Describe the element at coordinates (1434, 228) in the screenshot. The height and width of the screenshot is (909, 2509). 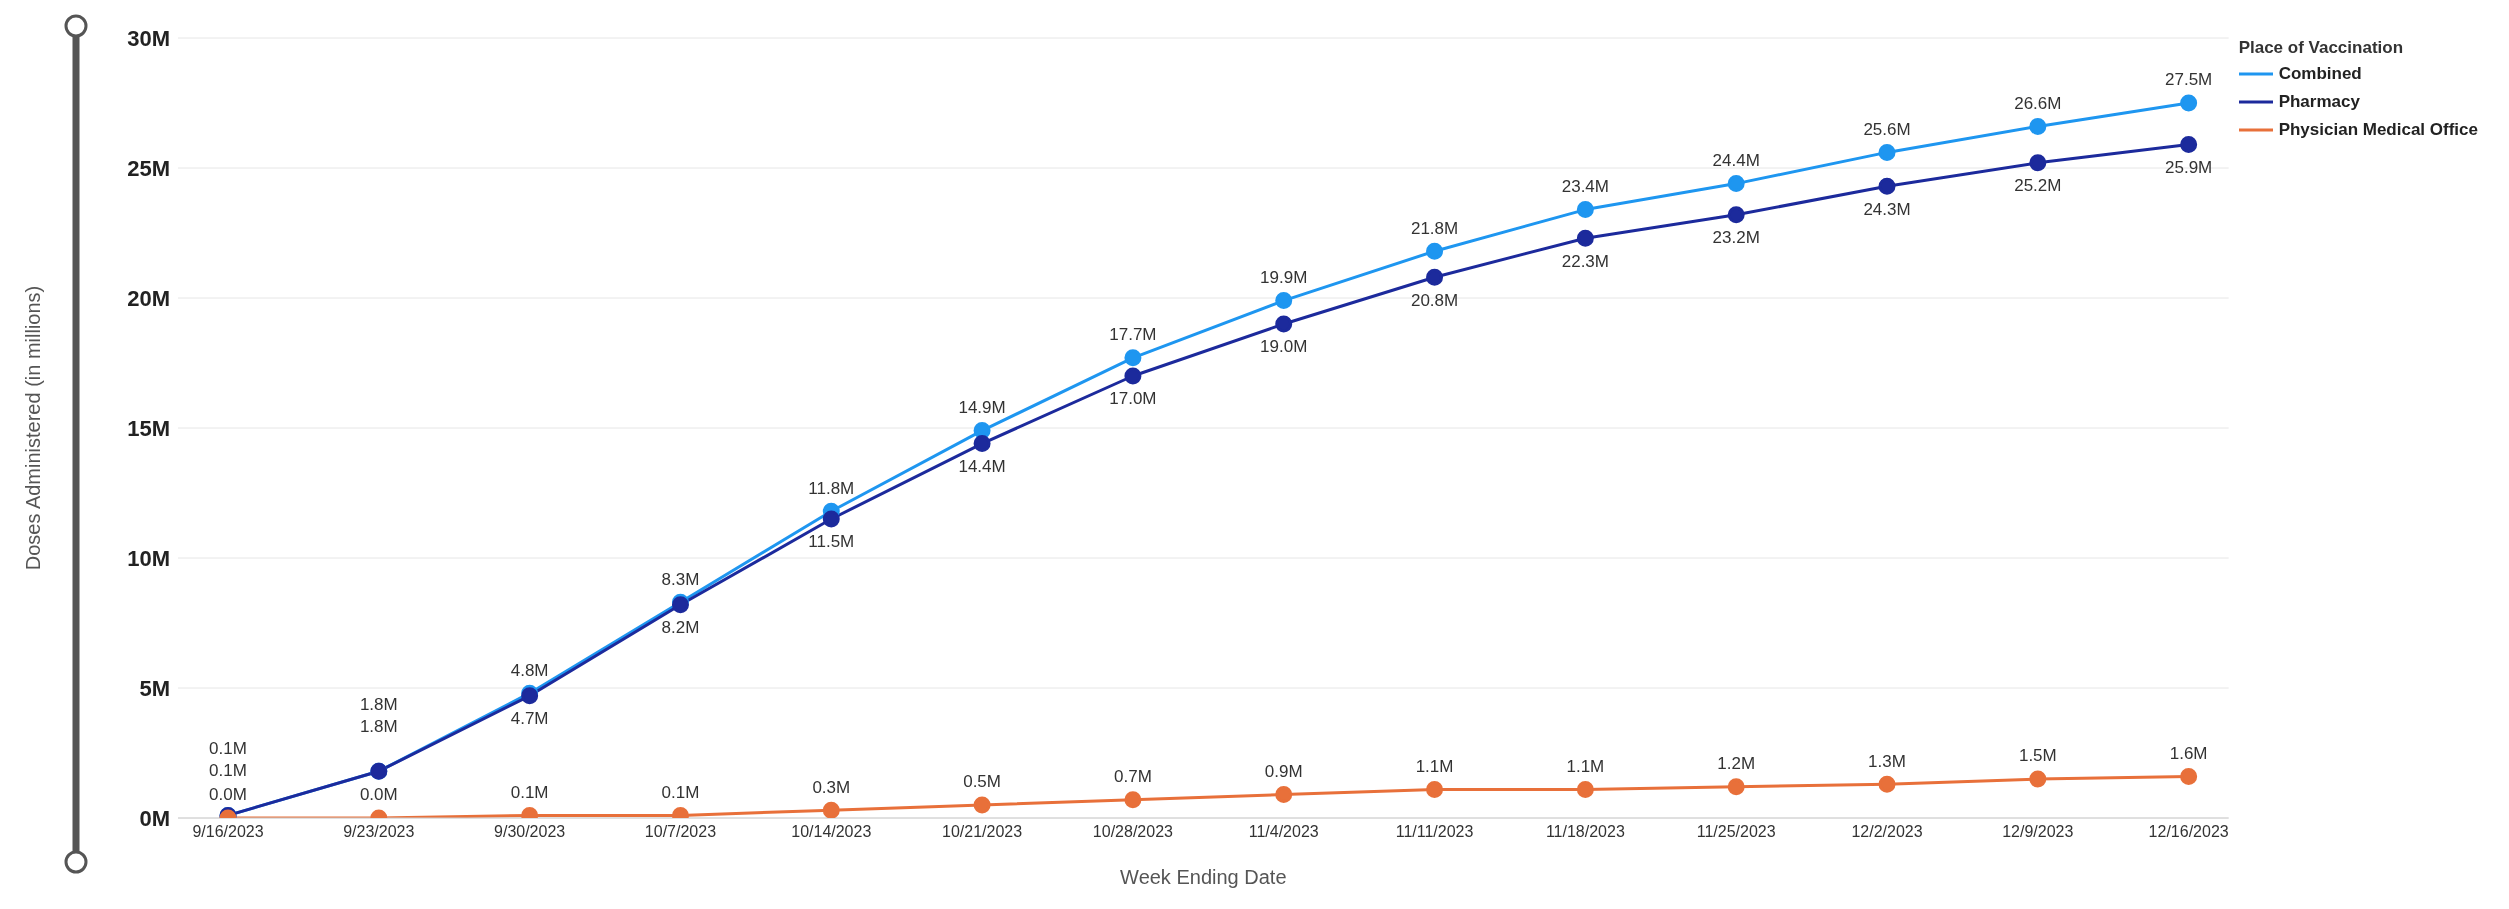
I see `data-label: 21.8M` at that location.